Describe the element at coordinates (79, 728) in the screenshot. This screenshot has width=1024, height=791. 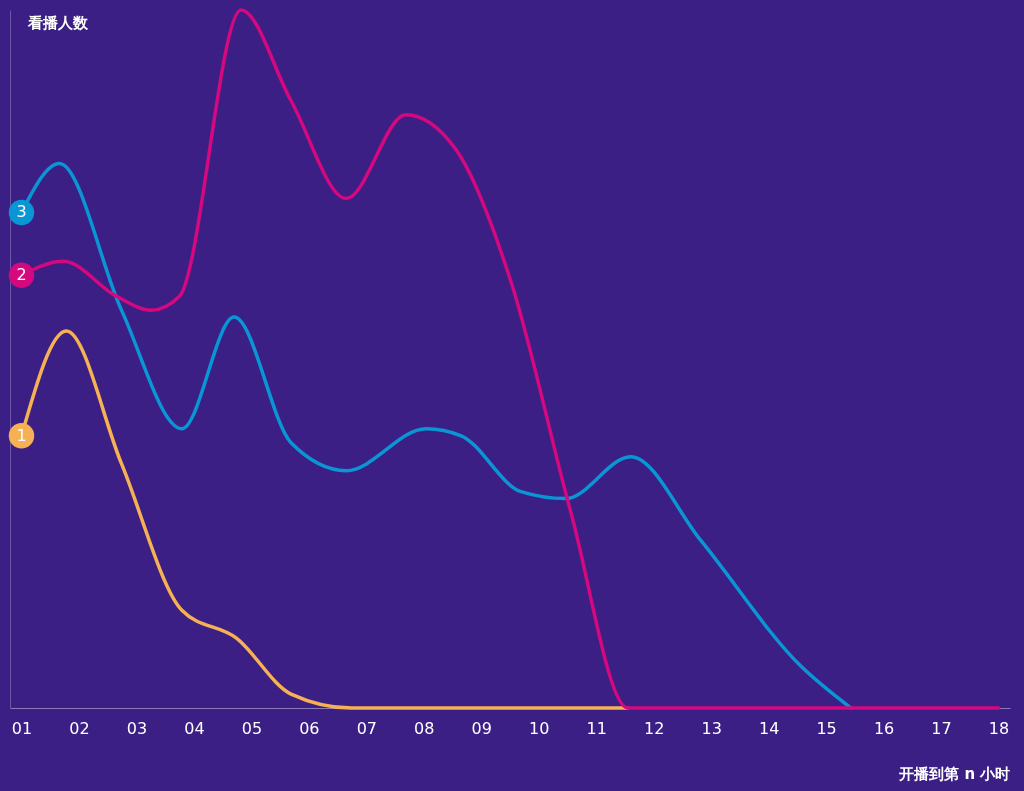
I see `x-tick-label: 02` at that location.